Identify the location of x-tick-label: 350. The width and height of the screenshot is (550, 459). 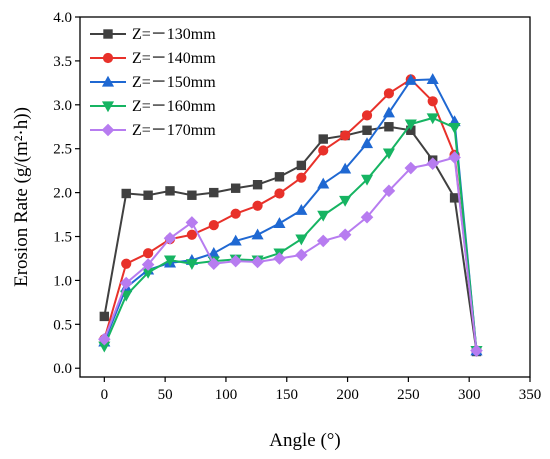
(530, 395).